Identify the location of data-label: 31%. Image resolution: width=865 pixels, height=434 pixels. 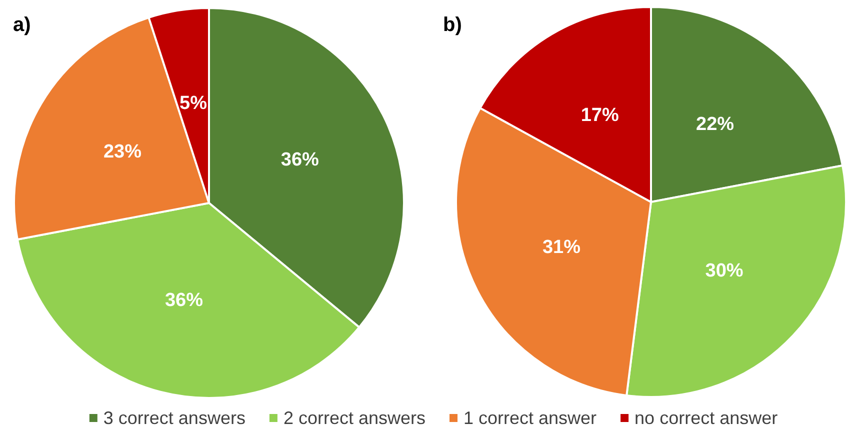
(561, 247).